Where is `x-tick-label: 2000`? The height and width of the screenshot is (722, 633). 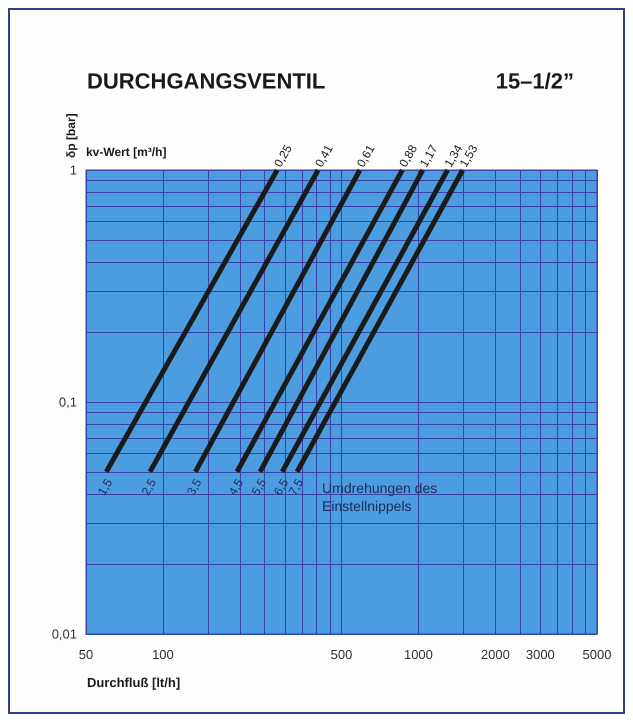
x-tick-label: 2000 is located at coordinates (495, 654).